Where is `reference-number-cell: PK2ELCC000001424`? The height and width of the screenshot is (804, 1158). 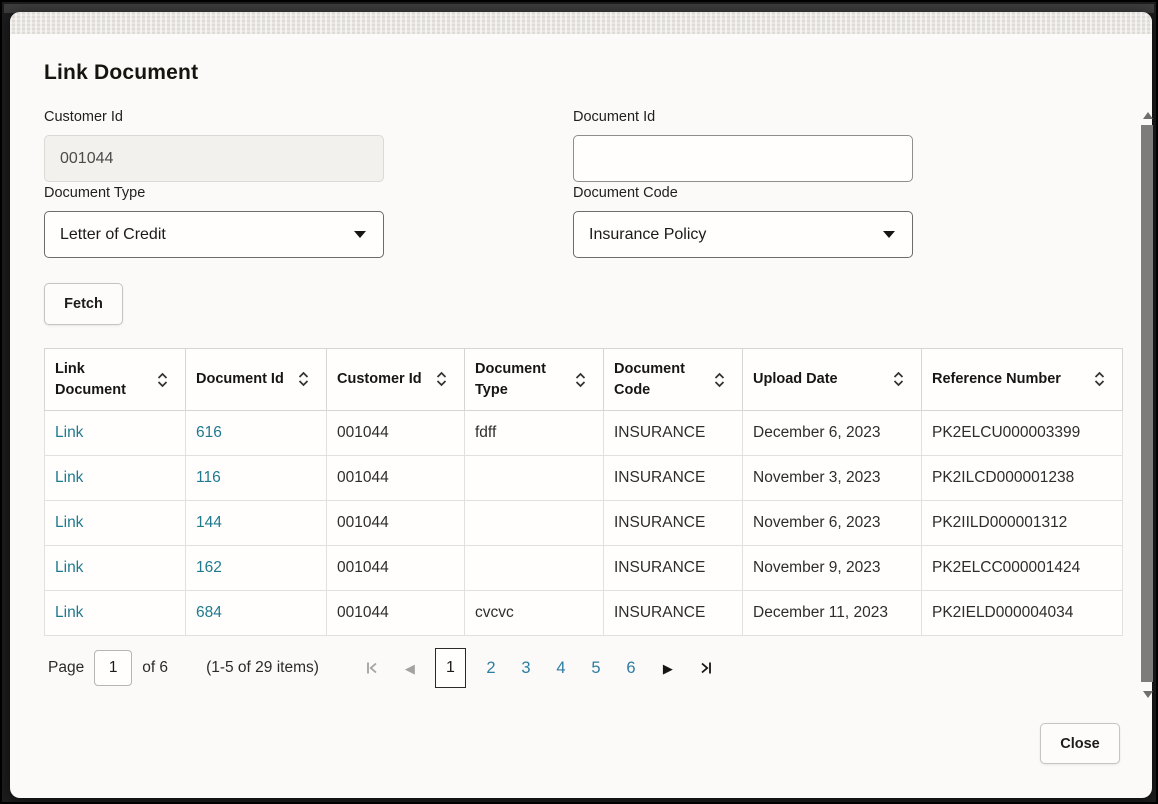 reference-number-cell: PK2ELCC000001424 is located at coordinates (1022, 568).